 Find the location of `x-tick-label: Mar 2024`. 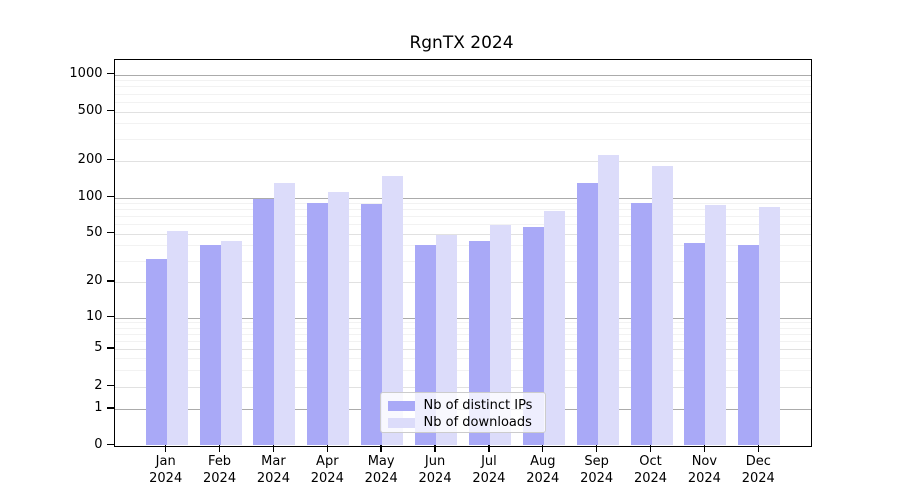

x-tick-label: Mar 2024 is located at coordinates (273, 470).